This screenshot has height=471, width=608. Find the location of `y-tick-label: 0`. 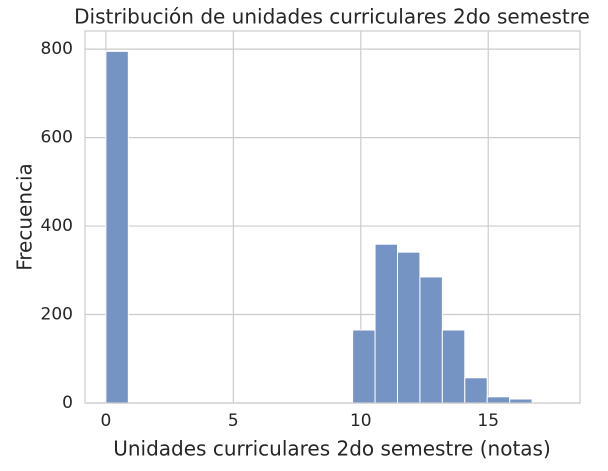

y-tick-label: 0 is located at coordinates (67, 403).